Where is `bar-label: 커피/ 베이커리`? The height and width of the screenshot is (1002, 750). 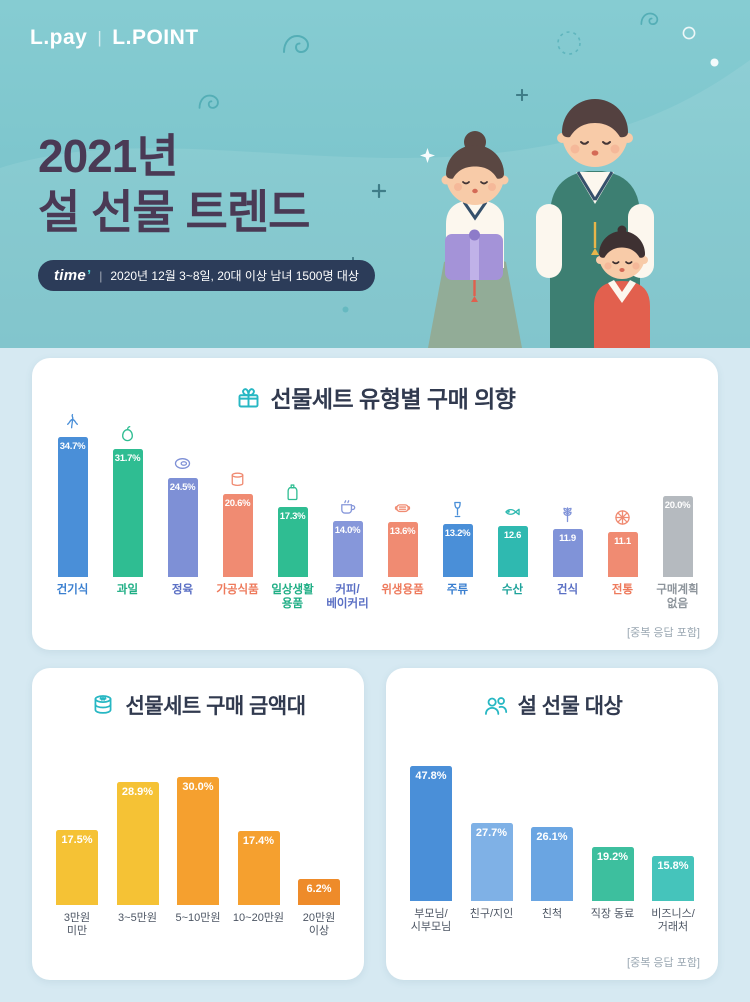
bar-label: 커피/ 베이커리 is located at coordinates (347, 597).